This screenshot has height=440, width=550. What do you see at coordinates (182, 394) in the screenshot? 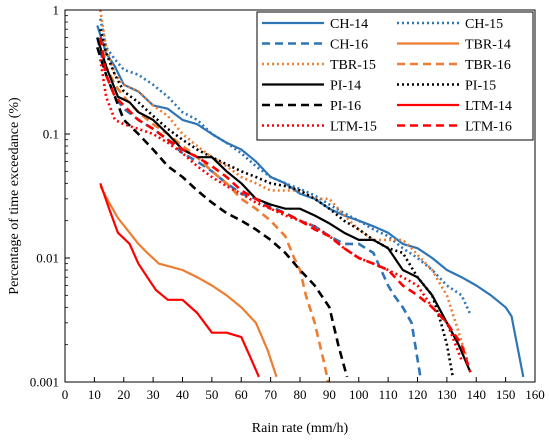
I see `x-tick-label: 40` at bounding box center [182, 394].